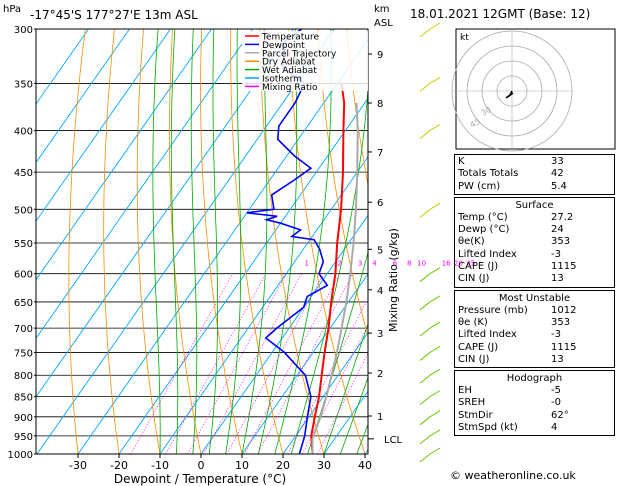 This screenshot has width=629, height=486. What do you see at coordinates (393, 440) in the screenshot?
I see `lcl-label: LCL` at bounding box center [393, 440].